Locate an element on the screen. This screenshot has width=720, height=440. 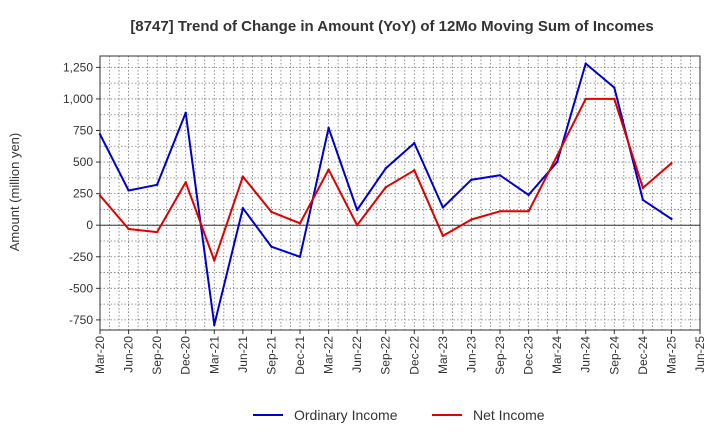
x-tick-label: Jun-21 is located at coordinates (243, 354).